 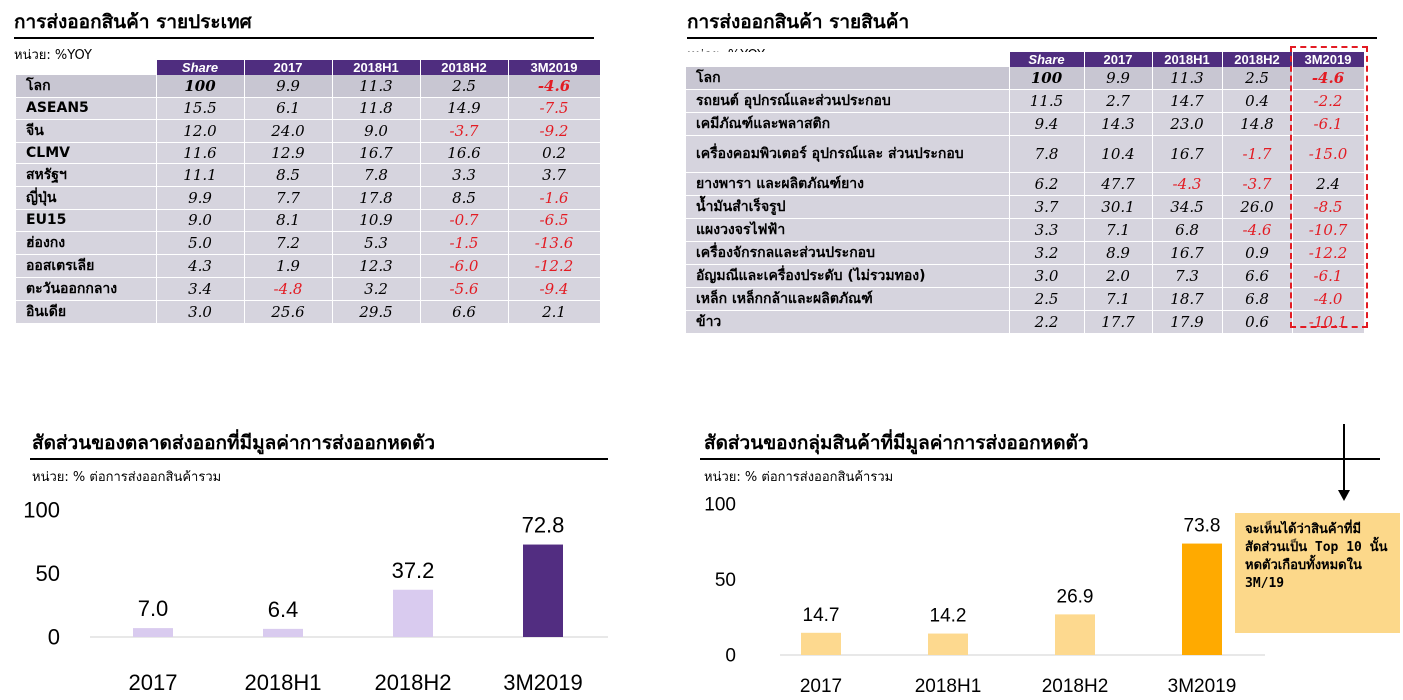 What do you see at coordinates (543, 525) in the screenshot?
I see `data-label: 72.8` at bounding box center [543, 525].